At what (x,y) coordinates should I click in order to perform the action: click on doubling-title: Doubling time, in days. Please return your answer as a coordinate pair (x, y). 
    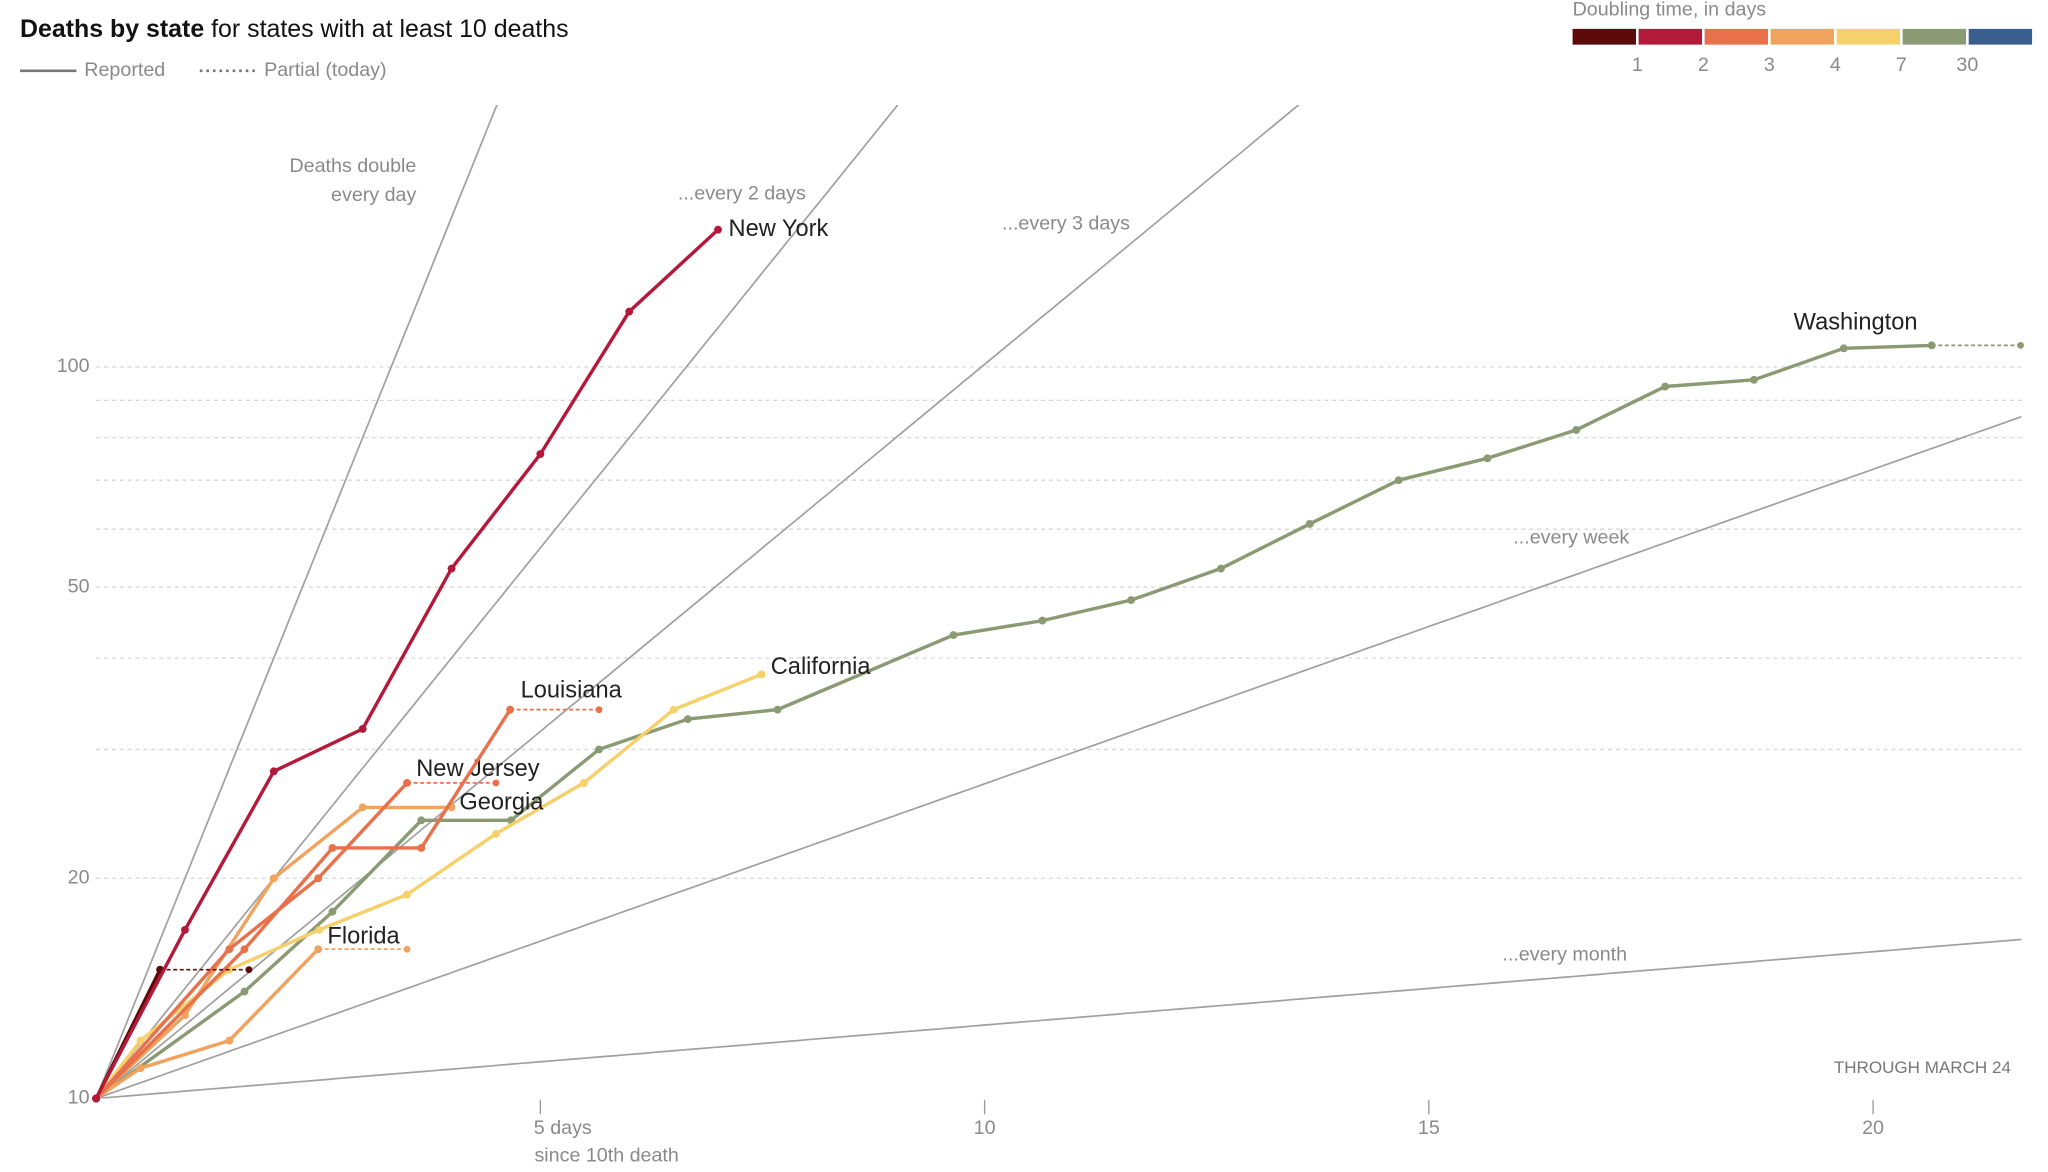
    Looking at the image, I should click on (1670, 10).